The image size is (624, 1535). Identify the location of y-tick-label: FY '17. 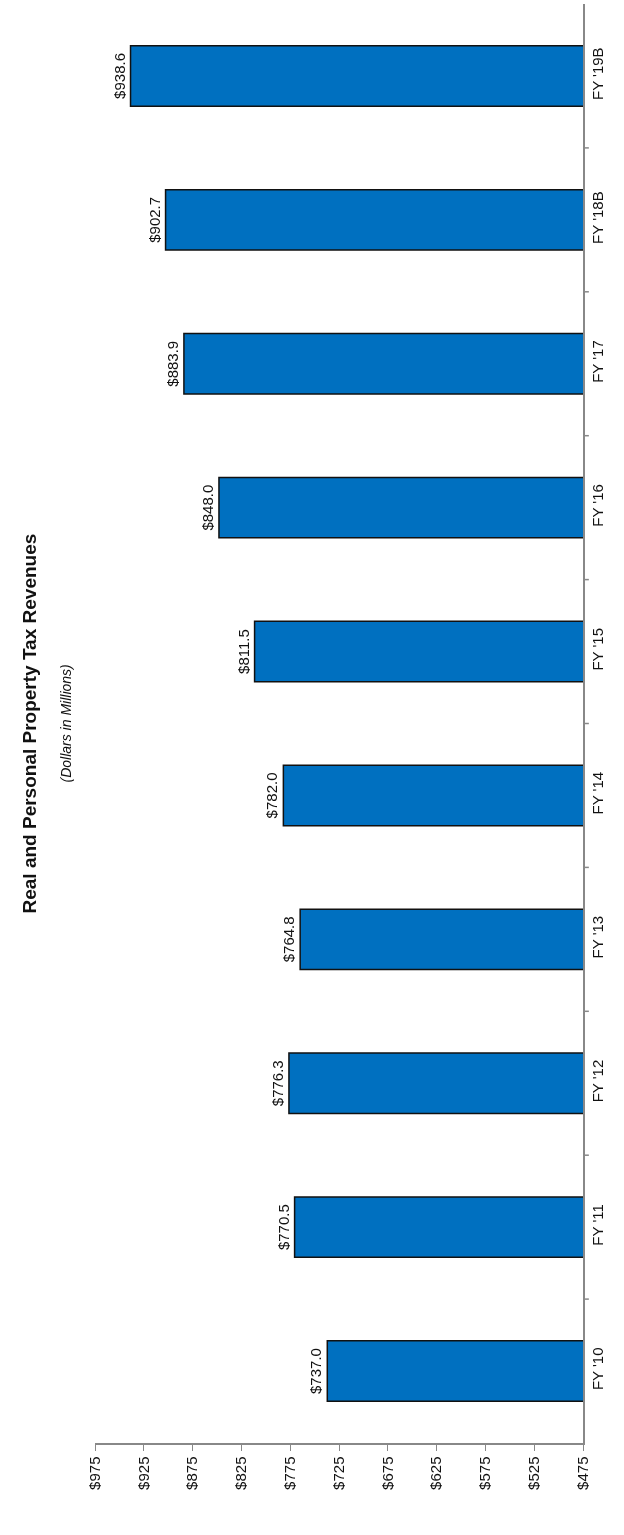
(597, 361).